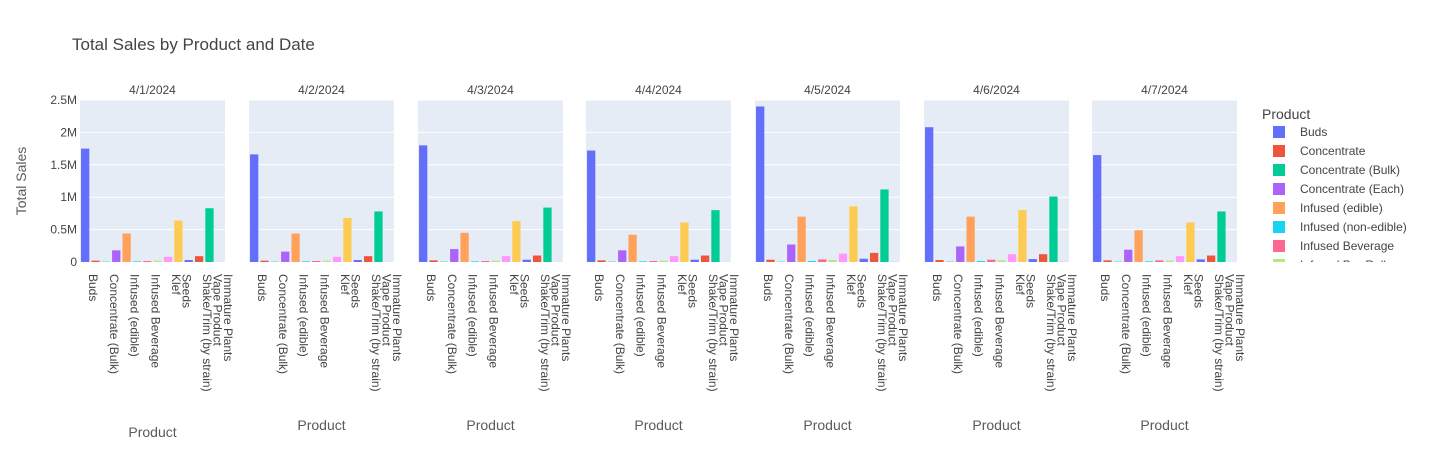 The height and width of the screenshot is (450, 1454). Describe the element at coordinates (155, 321) in the screenshot. I see `x-tick-label: Infused Beverage` at that location.